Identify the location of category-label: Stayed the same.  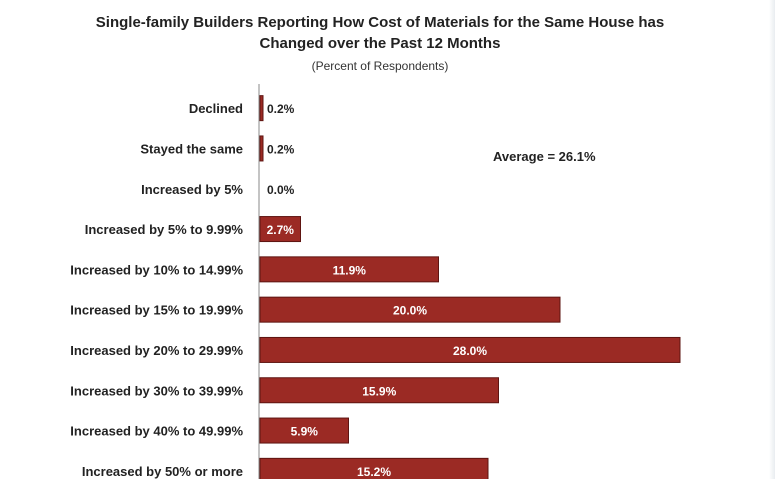
(191, 148).